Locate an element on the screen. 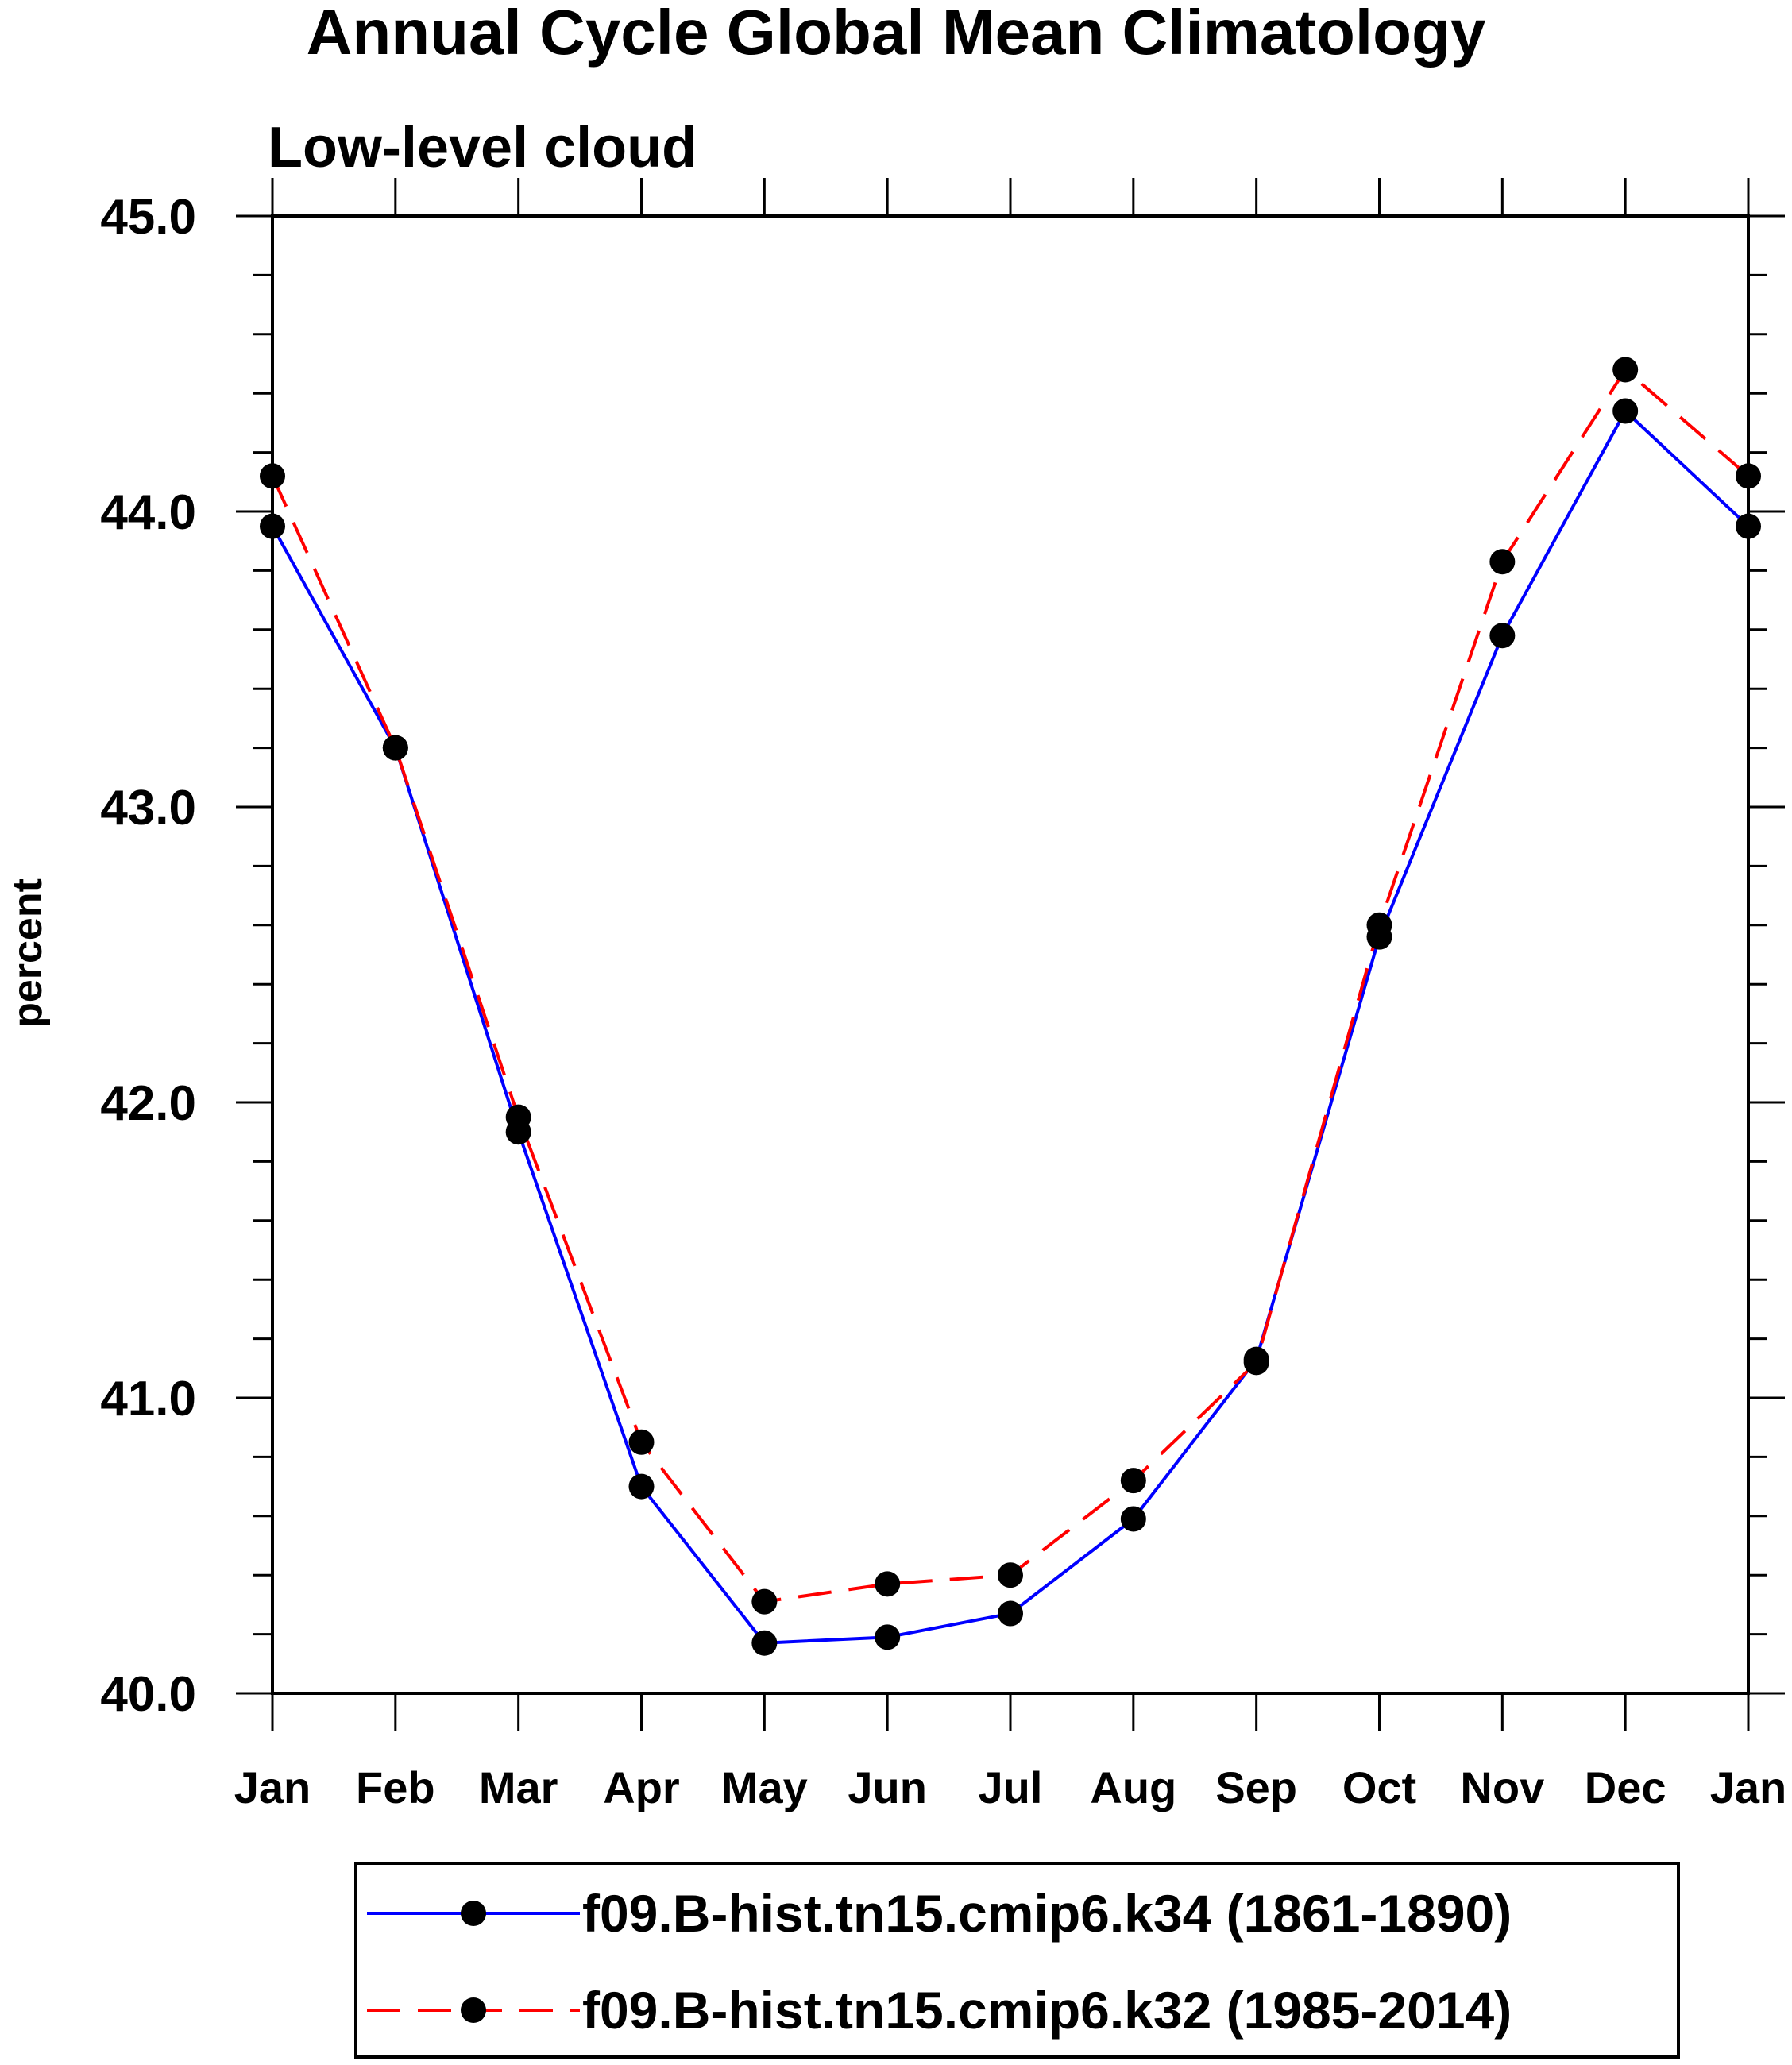 The width and height of the screenshot is (1792, 2065). y-tick-label: 44.0 is located at coordinates (148, 512).